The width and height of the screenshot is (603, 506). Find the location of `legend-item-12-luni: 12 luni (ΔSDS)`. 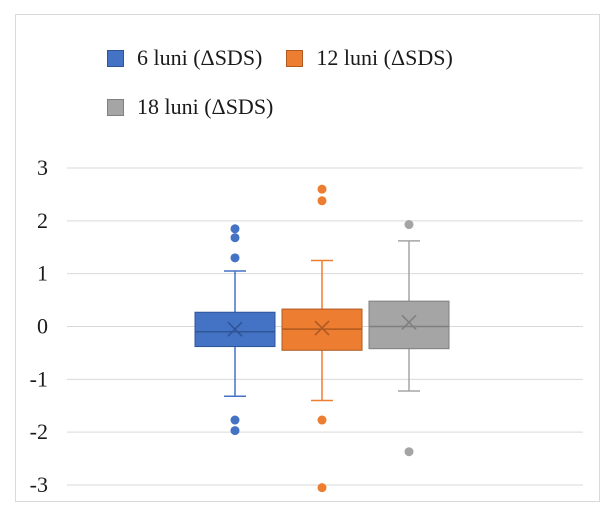

legend-item-12-luni: 12 luni (ΔSDS) is located at coordinates (369, 57).